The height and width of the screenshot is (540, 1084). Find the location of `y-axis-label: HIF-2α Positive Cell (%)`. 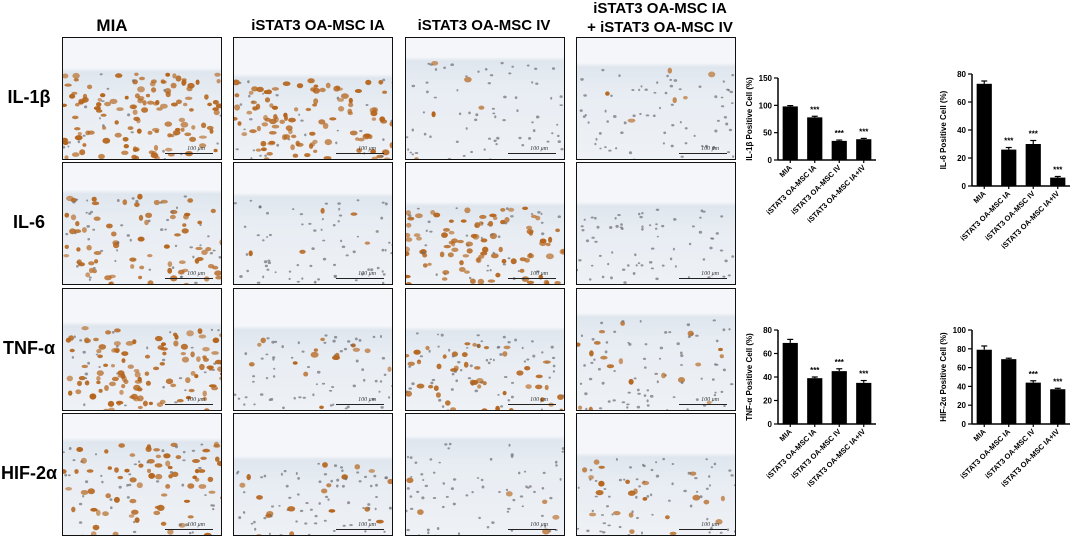

y-axis-label: HIF-2α Positive Cell (%) is located at coordinates (943, 377).